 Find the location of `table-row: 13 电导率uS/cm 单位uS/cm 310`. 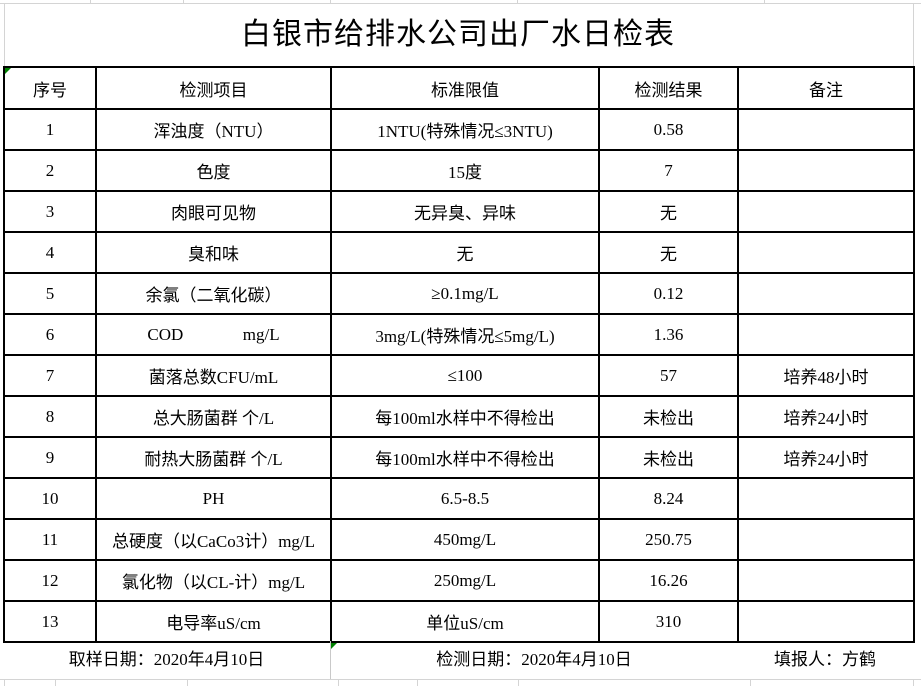

table-row: 13 电导率uS/cm 单位uS/cm 310 is located at coordinates (459, 621).